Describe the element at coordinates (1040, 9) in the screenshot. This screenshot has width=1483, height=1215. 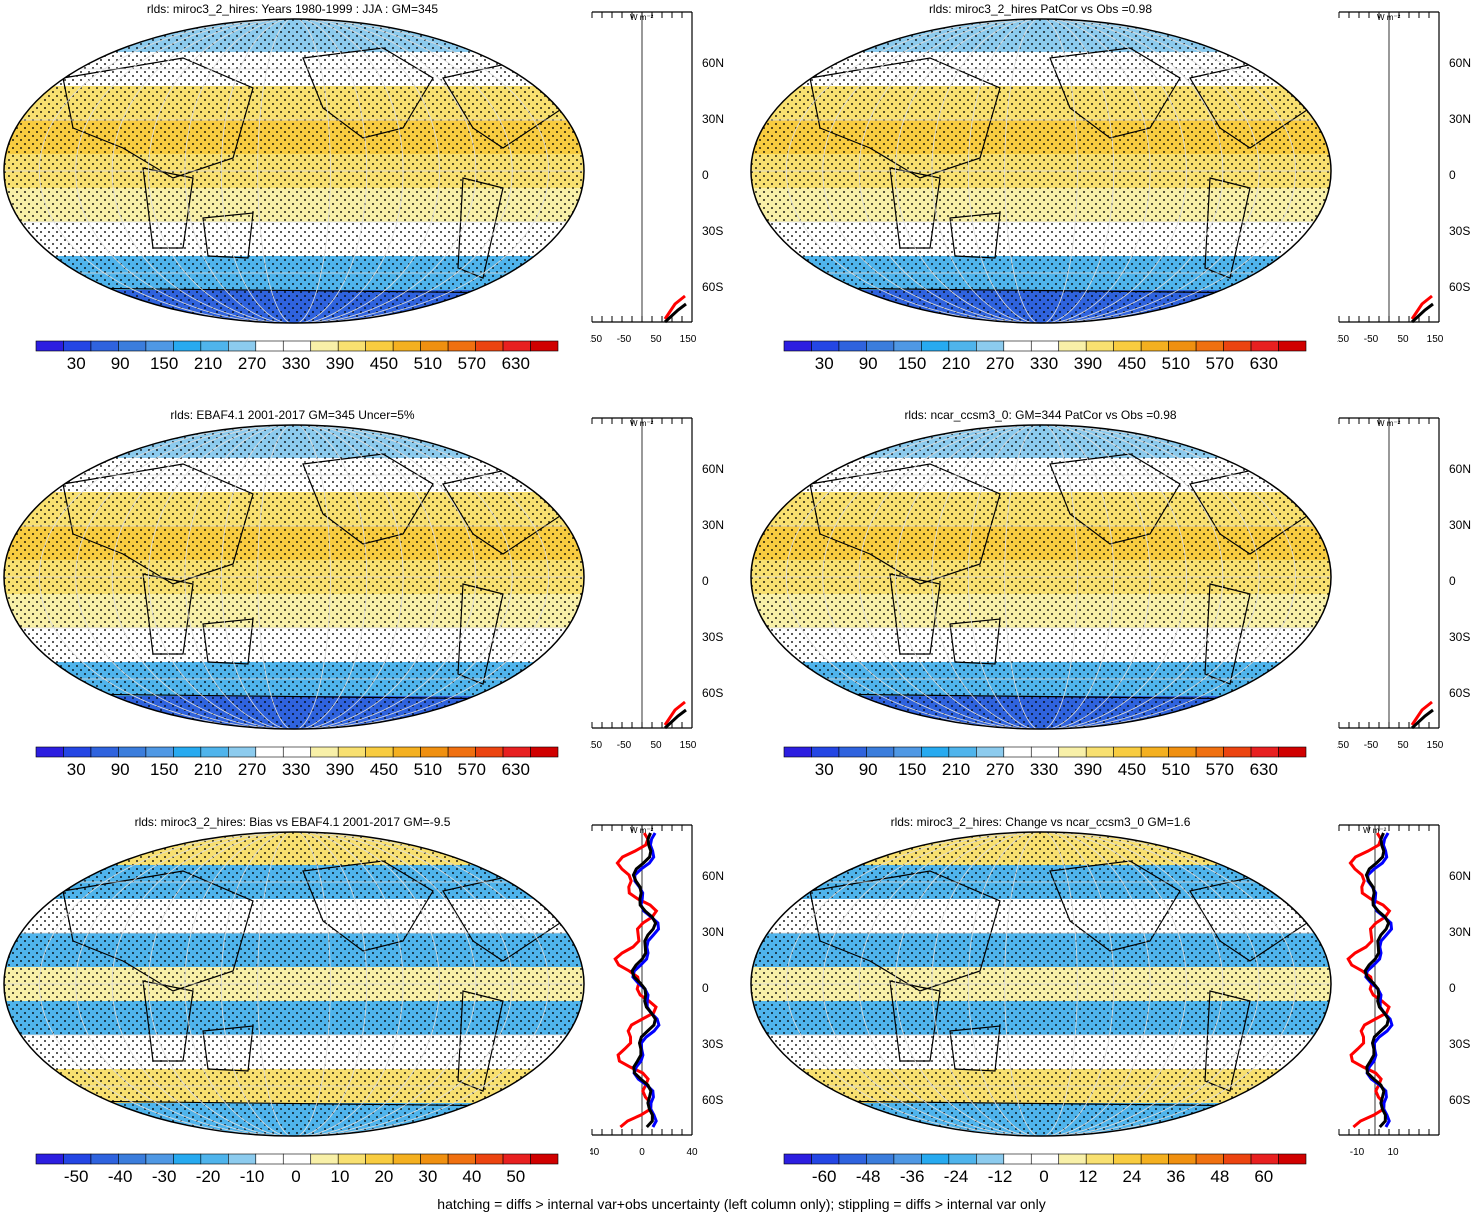
I see `panel-title: rlds: miroc3_2_hires PatCor vs Obs =0.98` at that location.